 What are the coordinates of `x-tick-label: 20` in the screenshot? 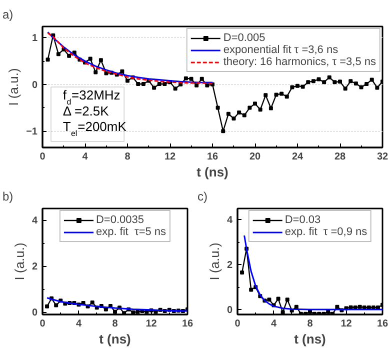 It's located at (255, 157).